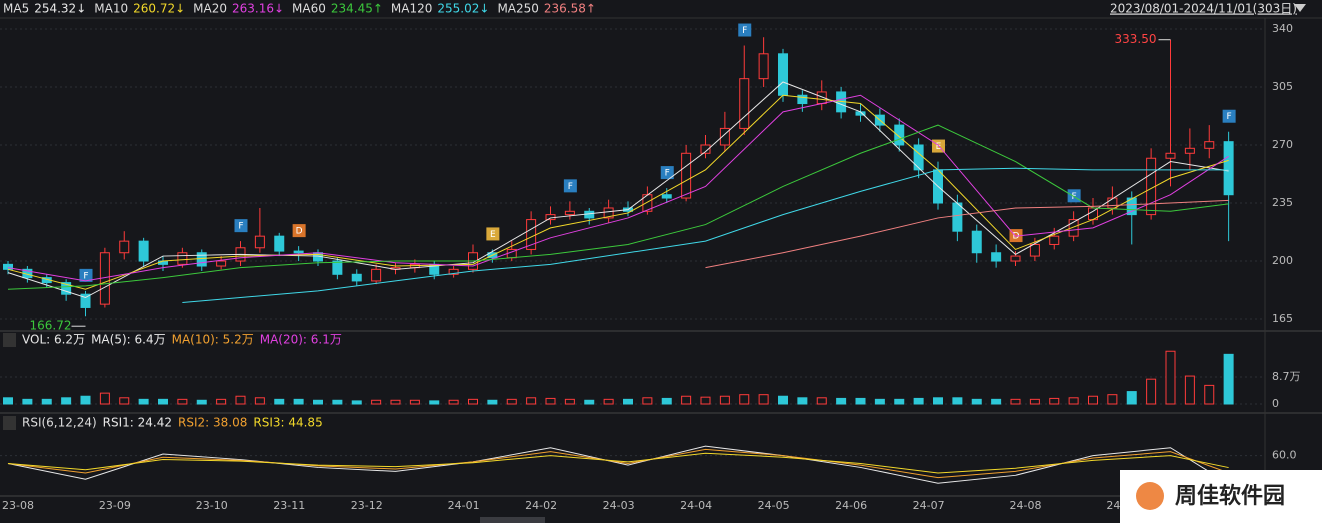  What do you see at coordinates (541, 505) in the screenshot?
I see `x-tick-label: 24-02` at bounding box center [541, 505].